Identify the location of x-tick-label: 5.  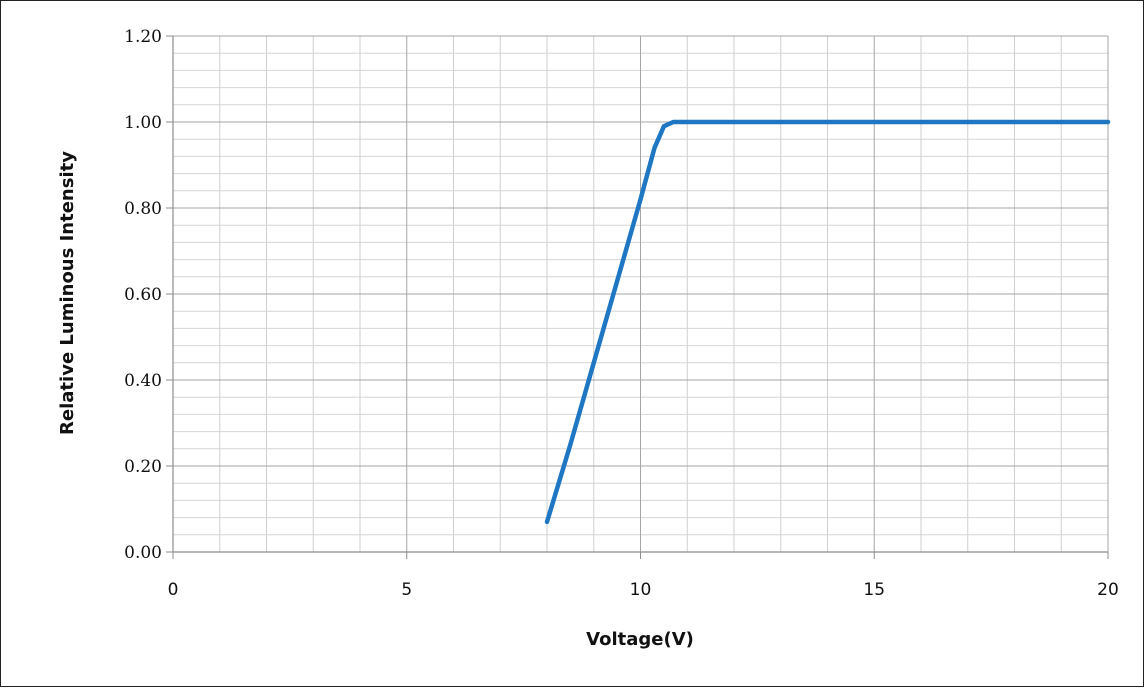
(406, 590).